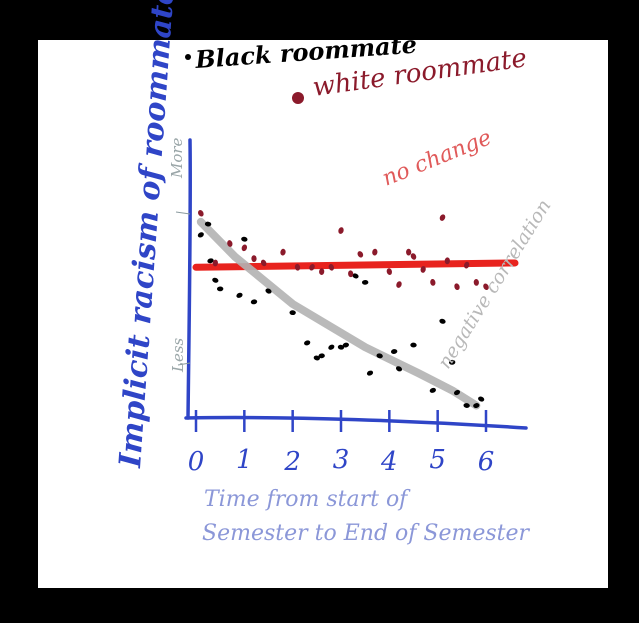 The height and width of the screenshot is (623, 639). I want to click on annotation-negative-correlation: negative correlation, so click(495, 284).